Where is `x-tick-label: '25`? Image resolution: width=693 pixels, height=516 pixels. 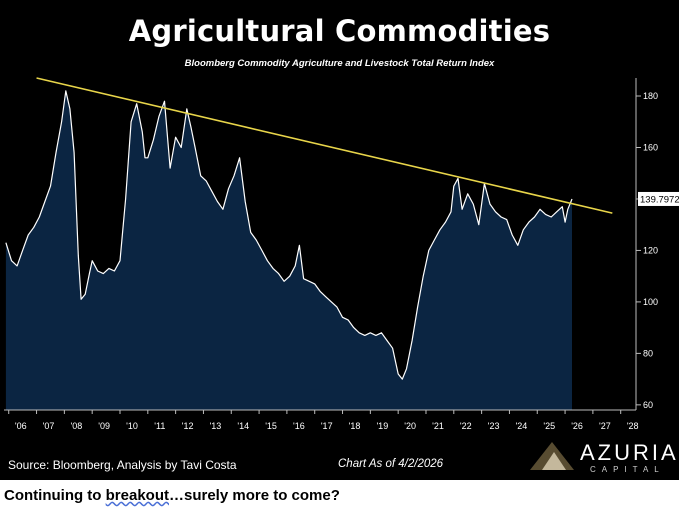
x-tick-label: '25 is located at coordinates (549, 426).